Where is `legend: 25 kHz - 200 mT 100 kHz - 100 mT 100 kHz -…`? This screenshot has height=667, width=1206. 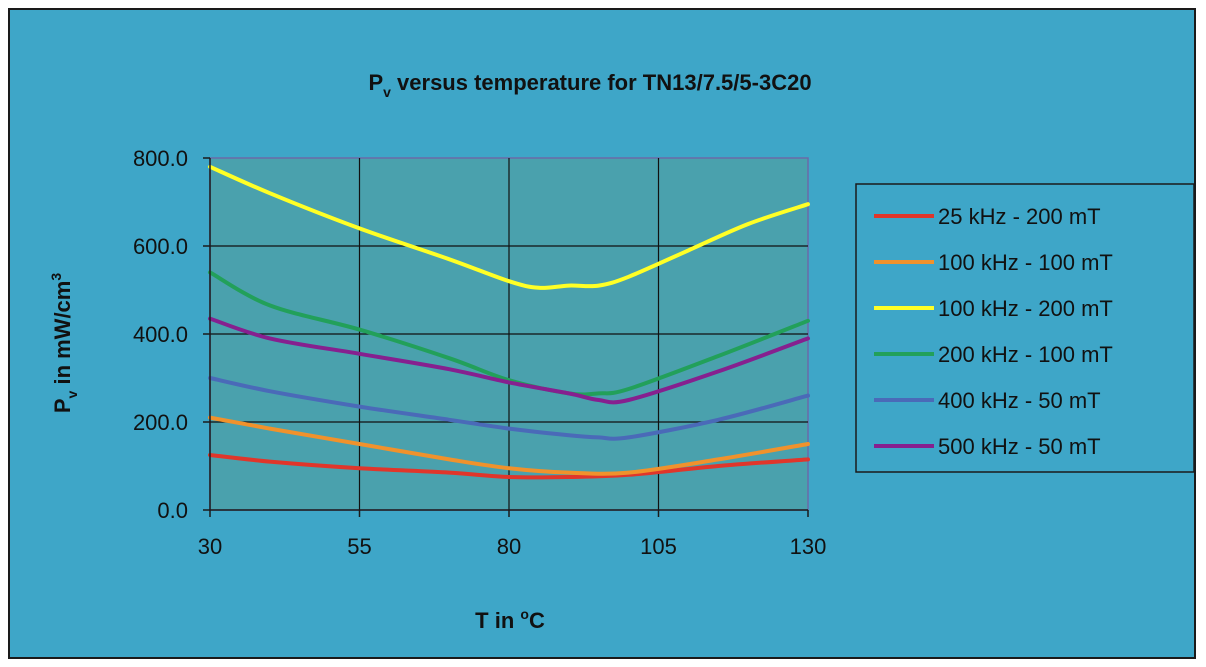
legend: 25 kHz - 200 mT 100 kHz - 100 mT 100 kHz -… is located at coordinates (1025, 328).